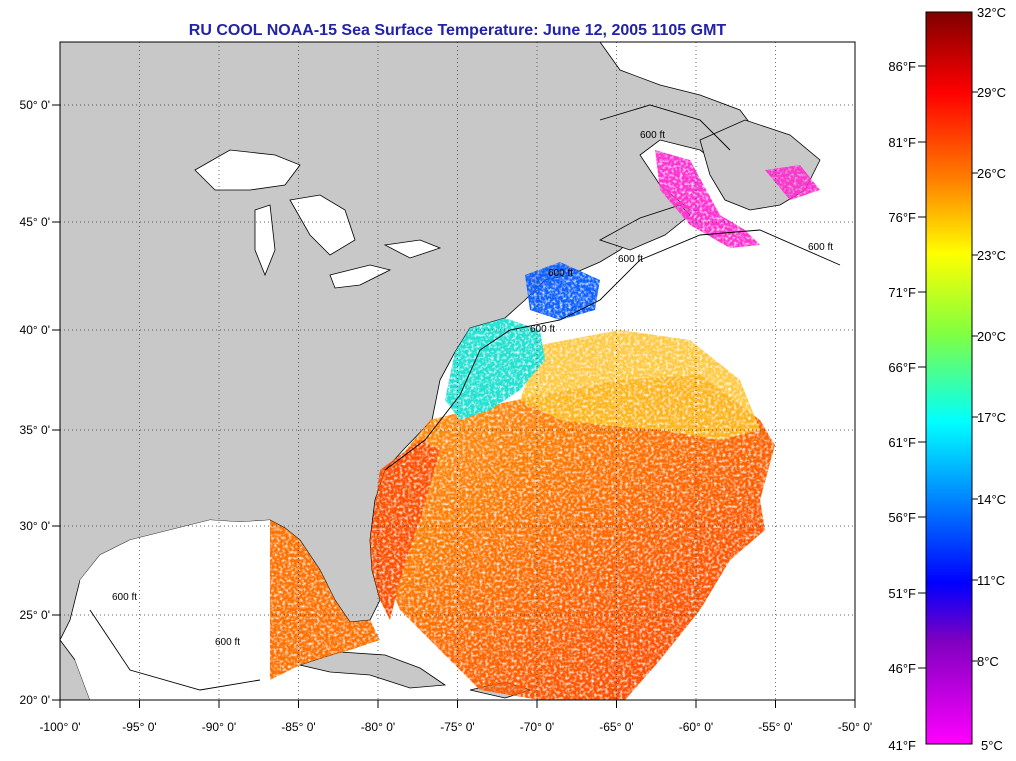 Image resolution: width=1016 pixels, height=761 pixels. Describe the element at coordinates (855, 727) in the screenshot. I see `lon-tick-label: -50° 0'` at that location.